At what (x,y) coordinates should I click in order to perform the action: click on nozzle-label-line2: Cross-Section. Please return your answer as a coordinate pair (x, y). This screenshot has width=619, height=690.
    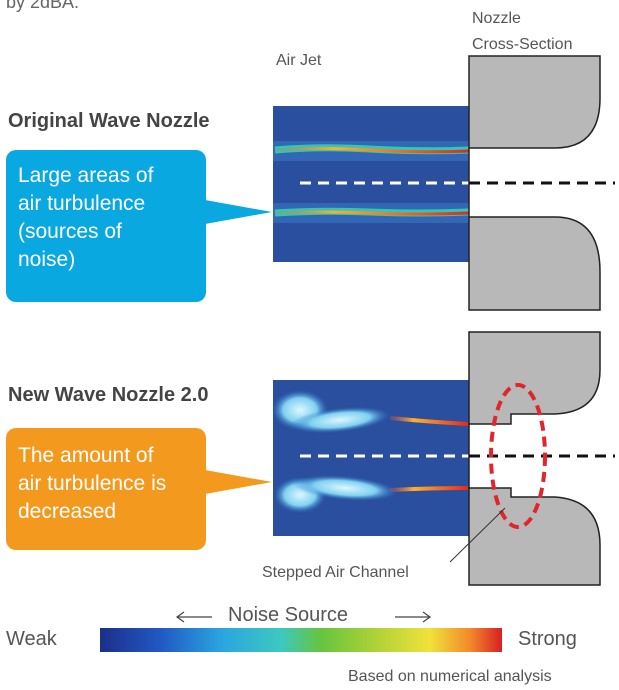
    Looking at the image, I should click on (522, 44).